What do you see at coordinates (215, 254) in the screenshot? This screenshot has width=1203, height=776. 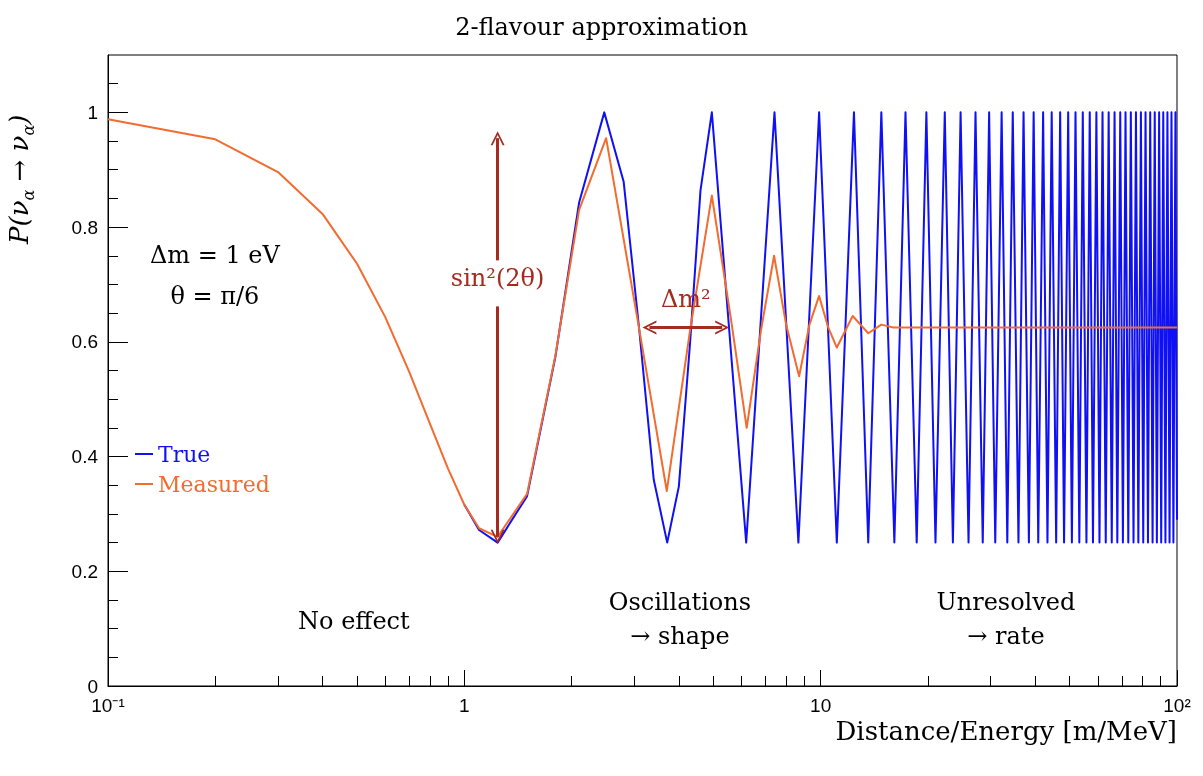 I see `annotation: Δm = 1 eV` at bounding box center [215, 254].